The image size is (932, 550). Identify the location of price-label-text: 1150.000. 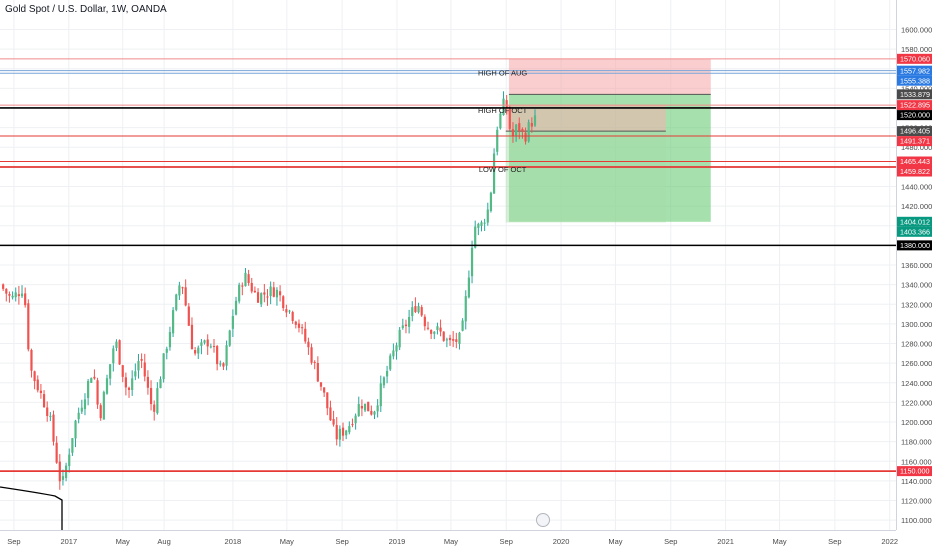
(914, 471).